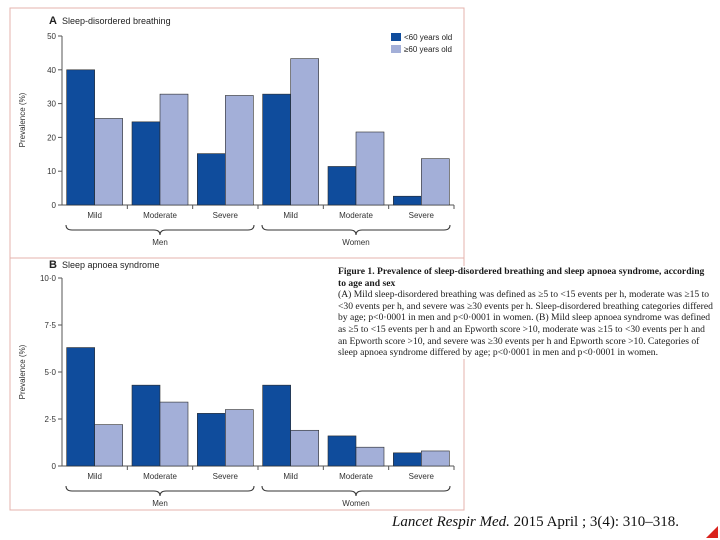 The width and height of the screenshot is (720, 540). I want to click on citation-journal: Lancet Respir Med., so click(451, 522).